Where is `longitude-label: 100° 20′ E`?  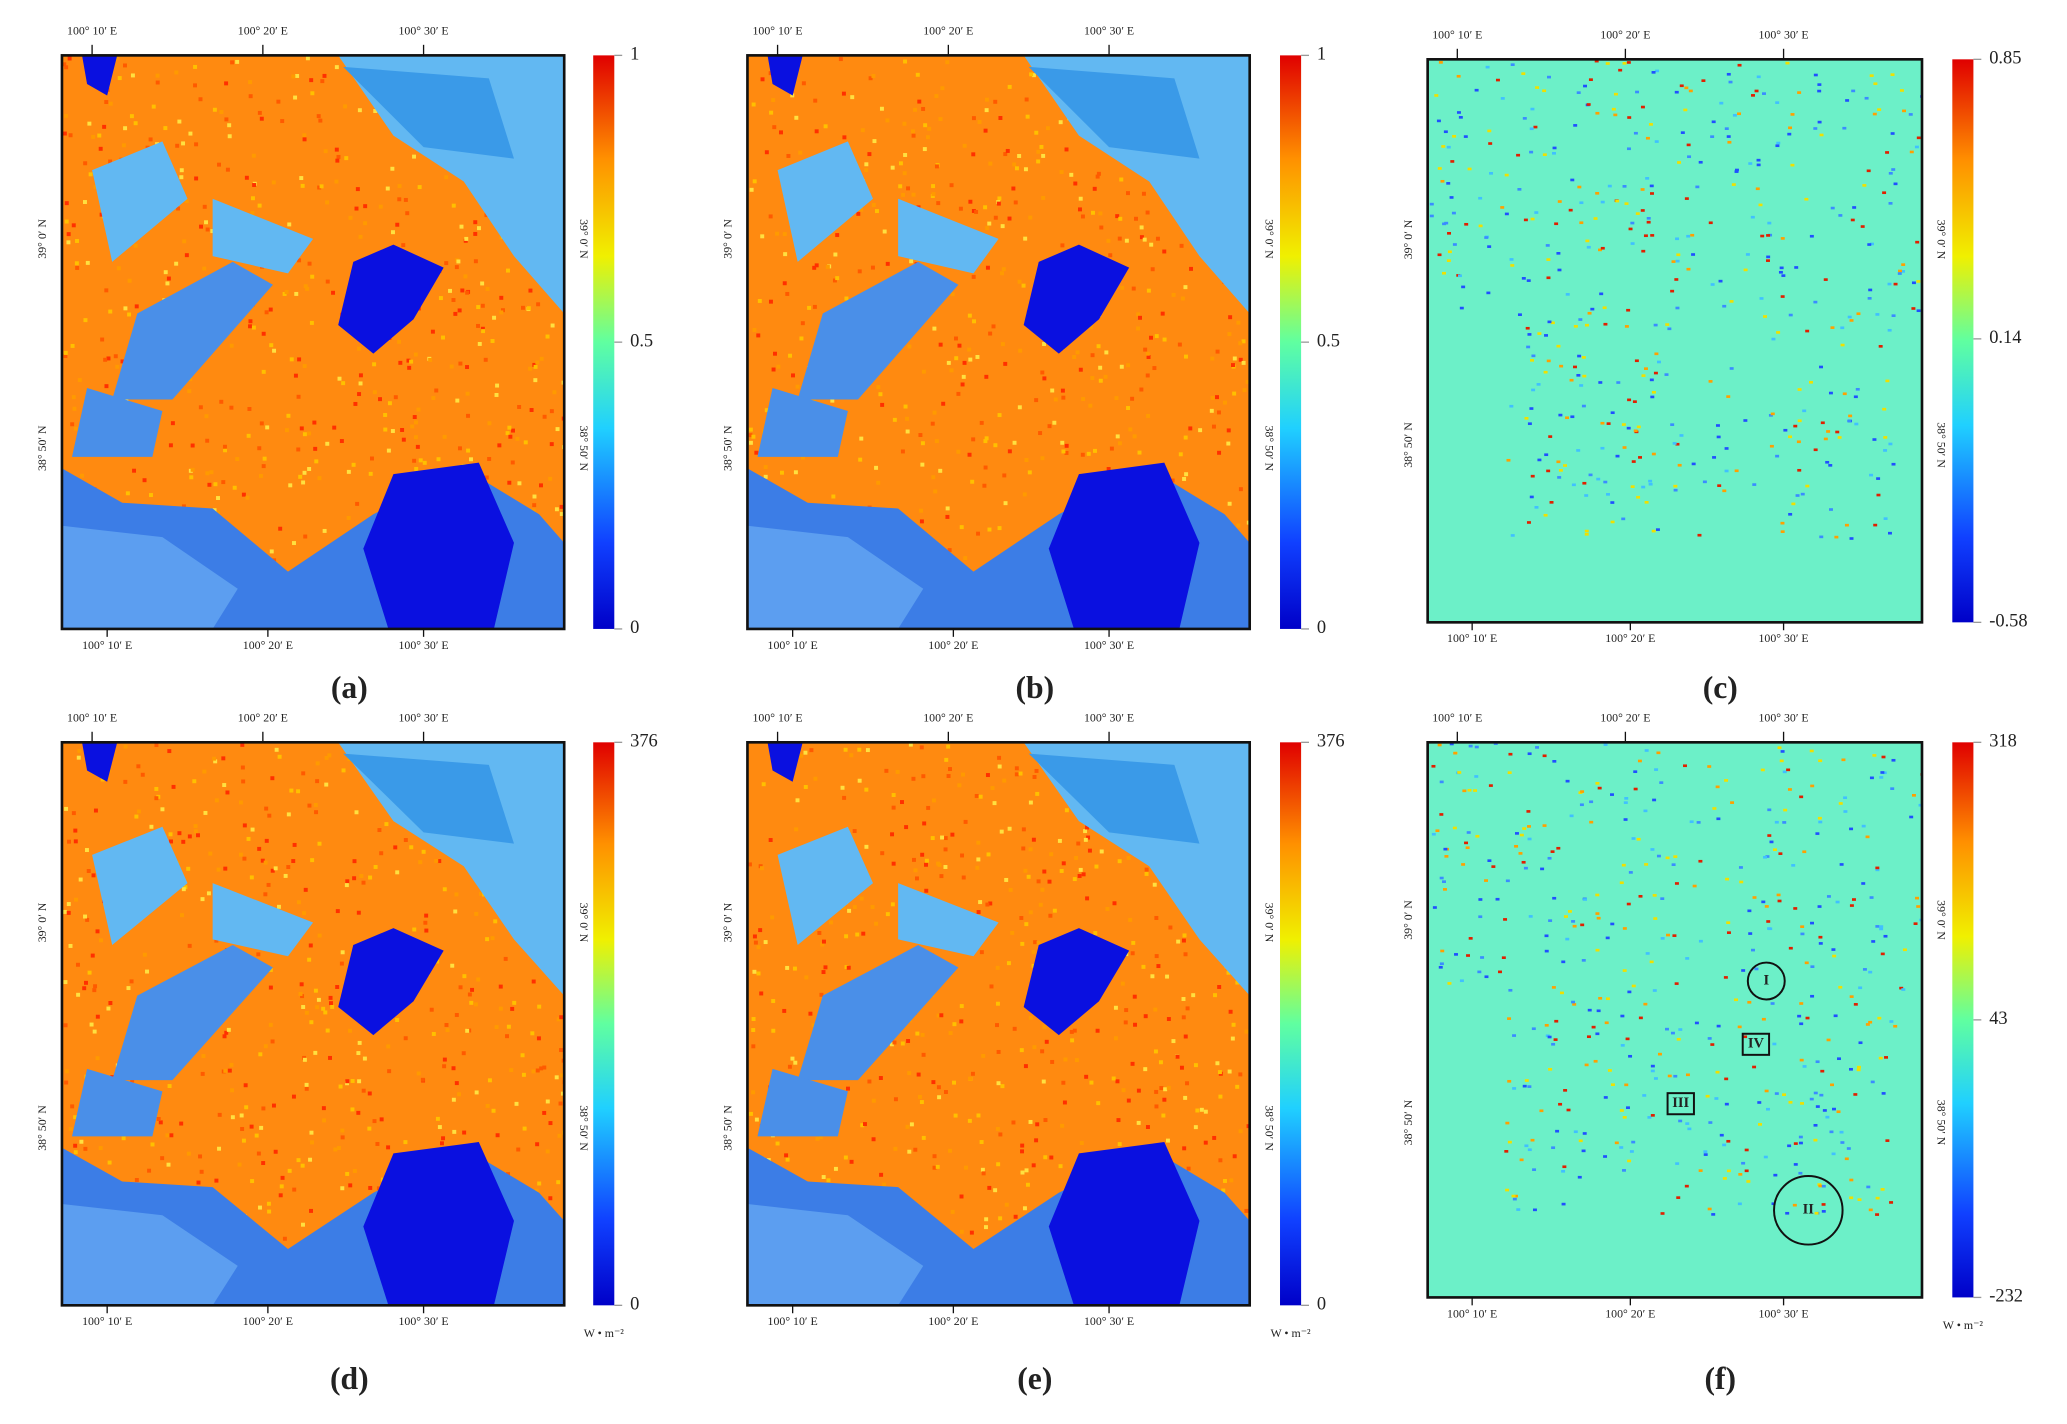 longitude-label: 100° 20′ E is located at coordinates (268, 645).